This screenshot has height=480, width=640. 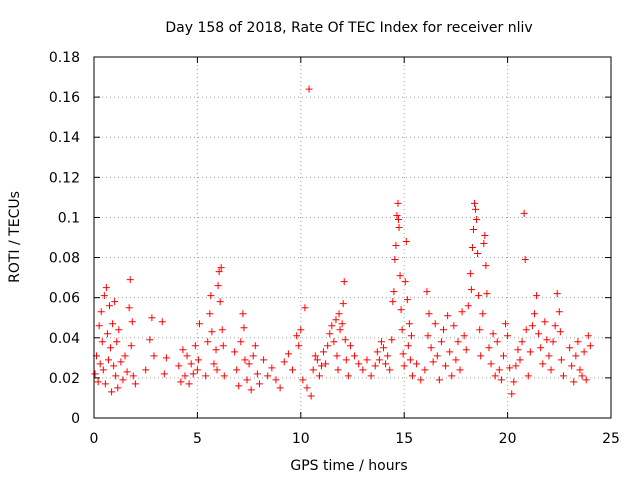 I want to click on x-tick-label: 20, so click(x=508, y=439).